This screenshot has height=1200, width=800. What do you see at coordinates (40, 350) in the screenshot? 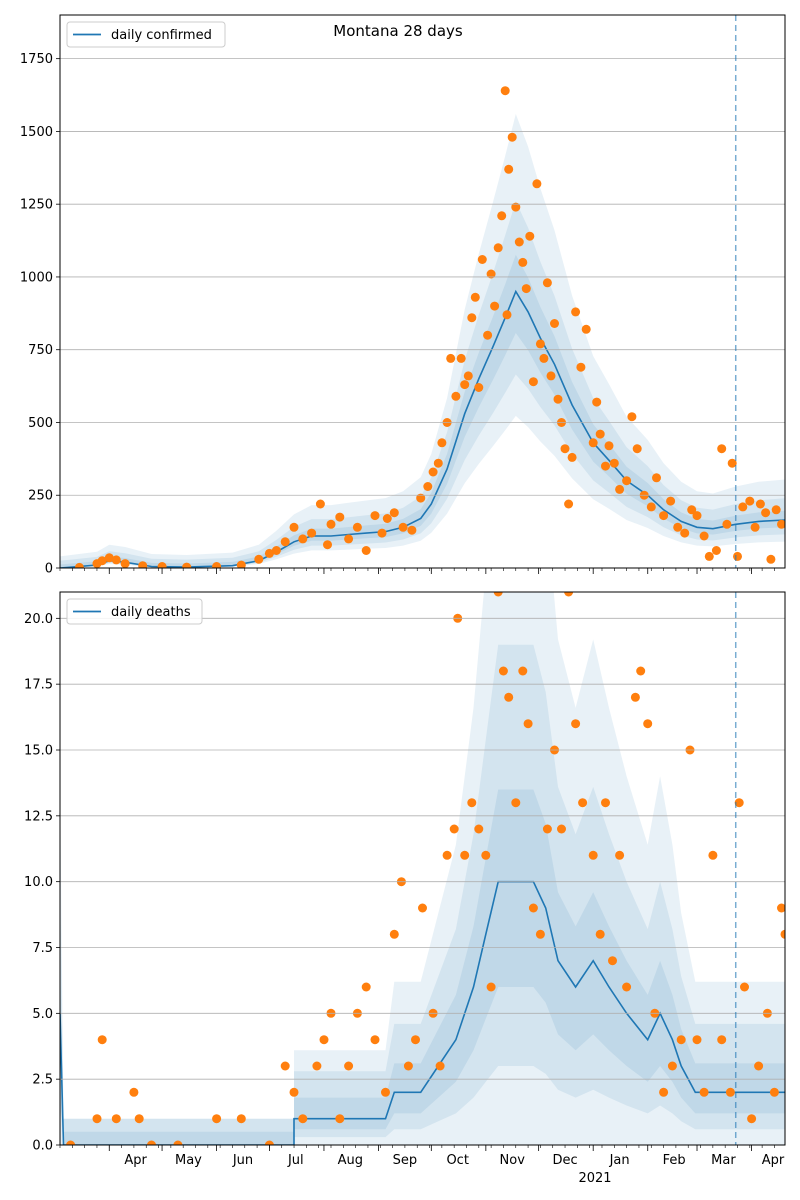
I see `y-tick-label: 750` at bounding box center [40, 350].